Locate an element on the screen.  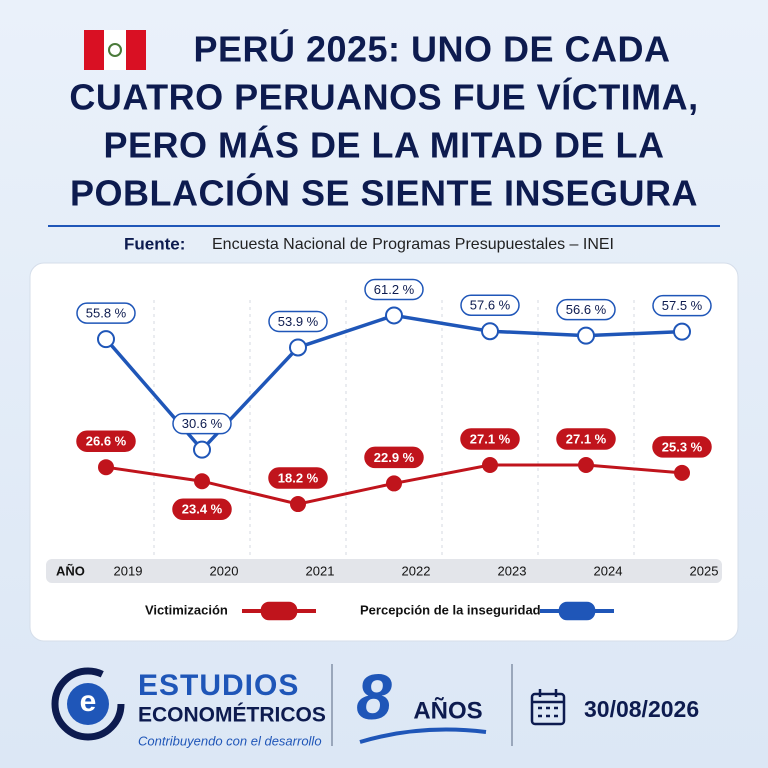
x-tick-label: 2025 is located at coordinates (704, 570).